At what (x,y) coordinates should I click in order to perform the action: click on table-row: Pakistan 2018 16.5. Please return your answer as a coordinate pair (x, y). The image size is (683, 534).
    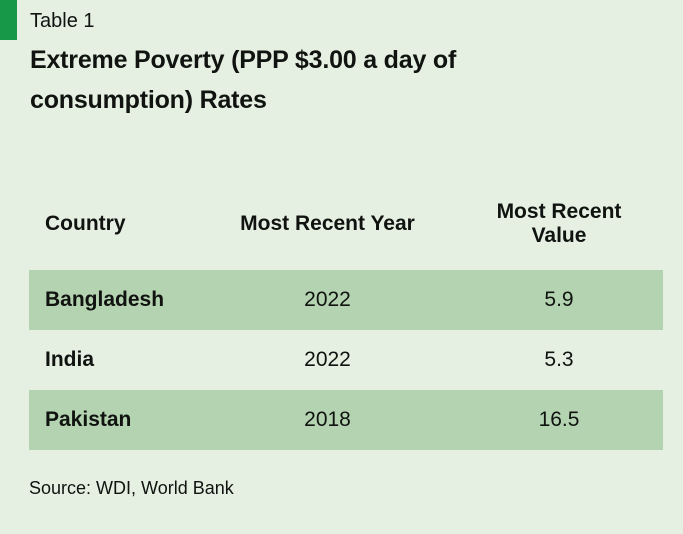
    Looking at the image, I should click on (346, 420).